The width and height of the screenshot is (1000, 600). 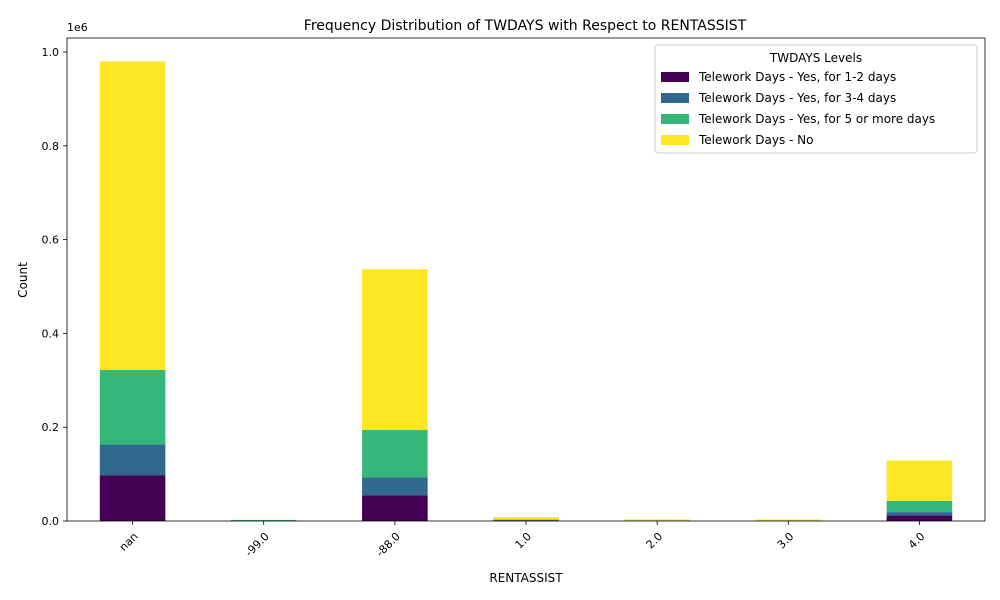 I want to click on y-axis: 0.0 0.2 0.4 0.6 0.8 1.0, so click(x=54, y=287).